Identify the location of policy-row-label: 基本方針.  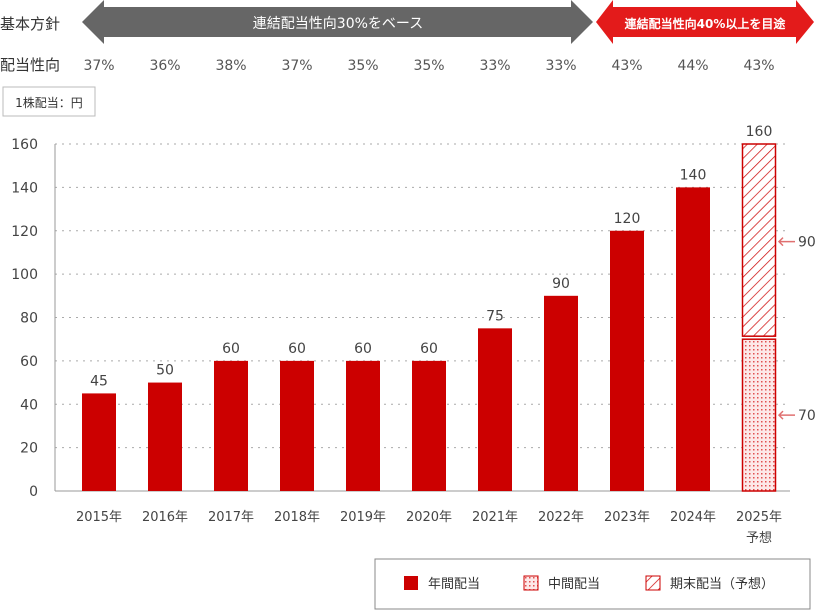
(30, 24).